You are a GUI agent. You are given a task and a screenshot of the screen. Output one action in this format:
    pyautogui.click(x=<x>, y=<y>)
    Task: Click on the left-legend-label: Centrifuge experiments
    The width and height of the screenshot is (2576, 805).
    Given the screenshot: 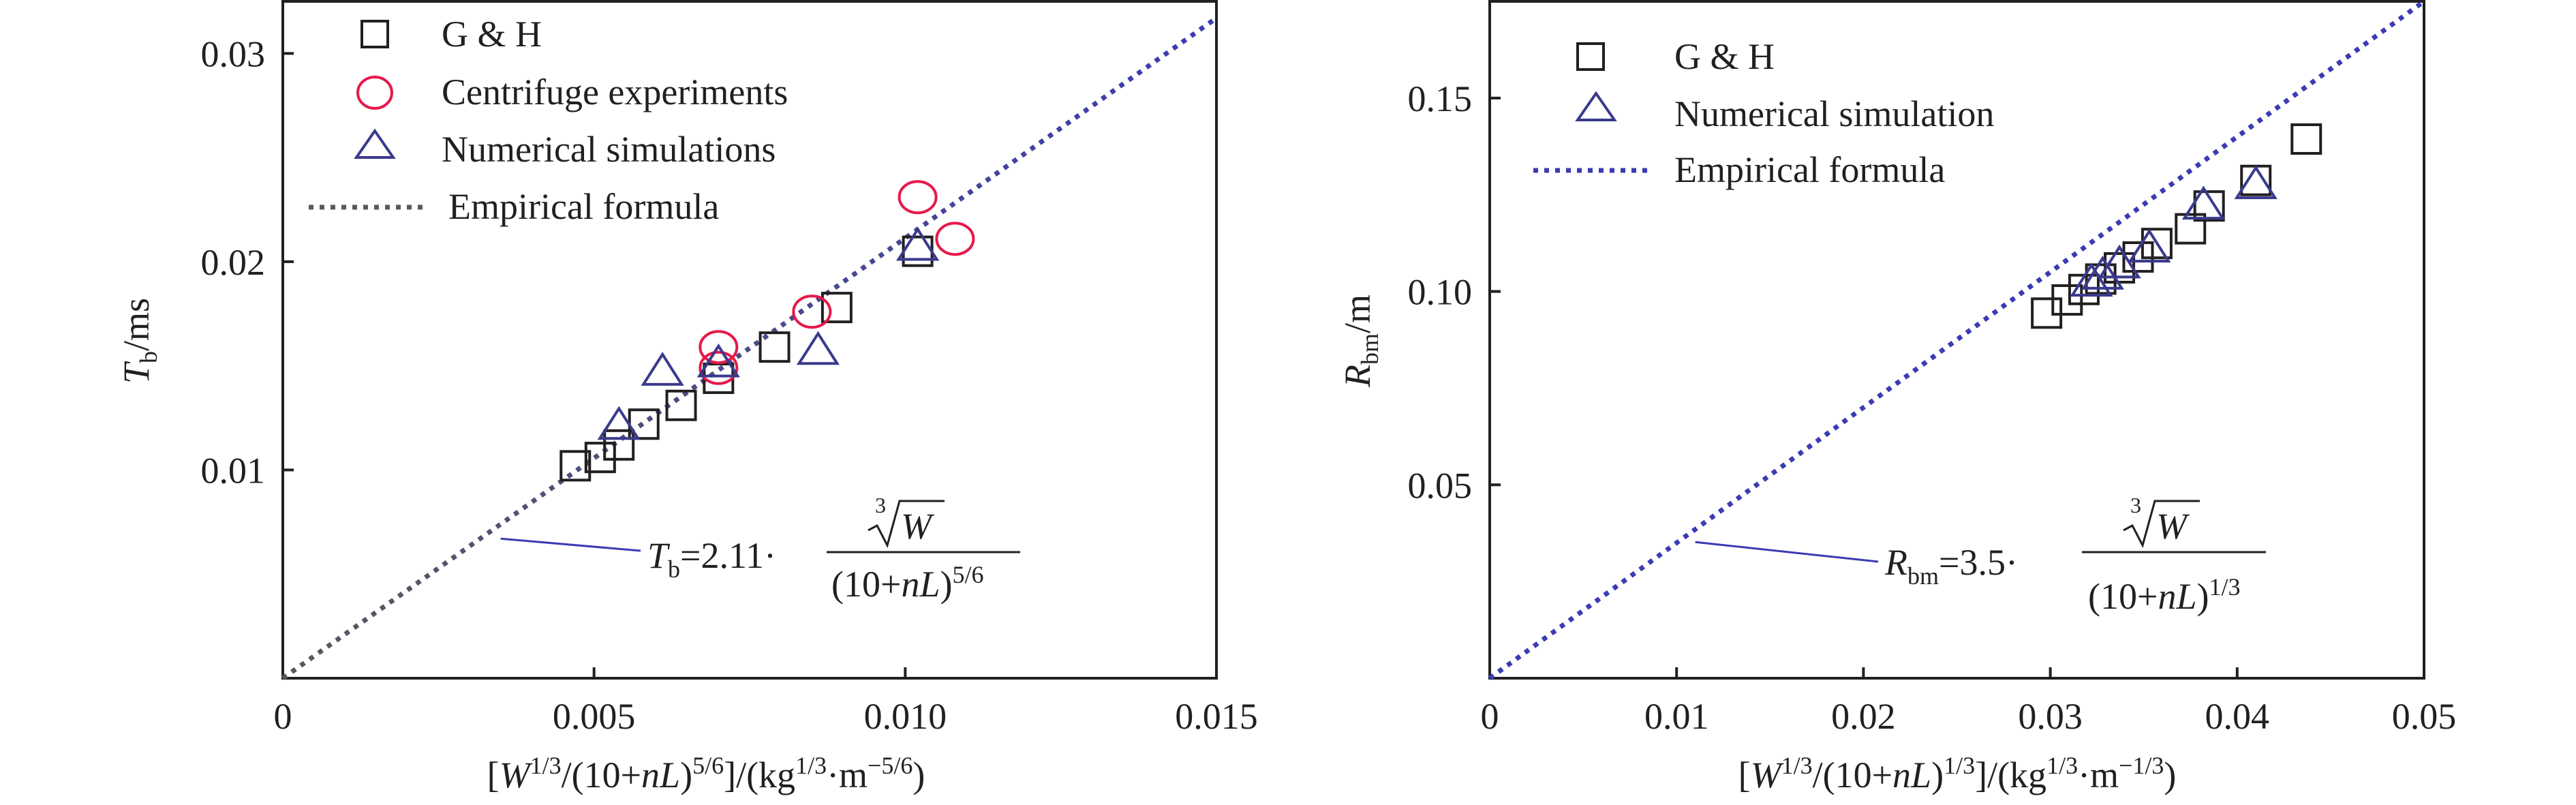 What is the action you would take?
    pyautogui.click(x=615, y=92)
    